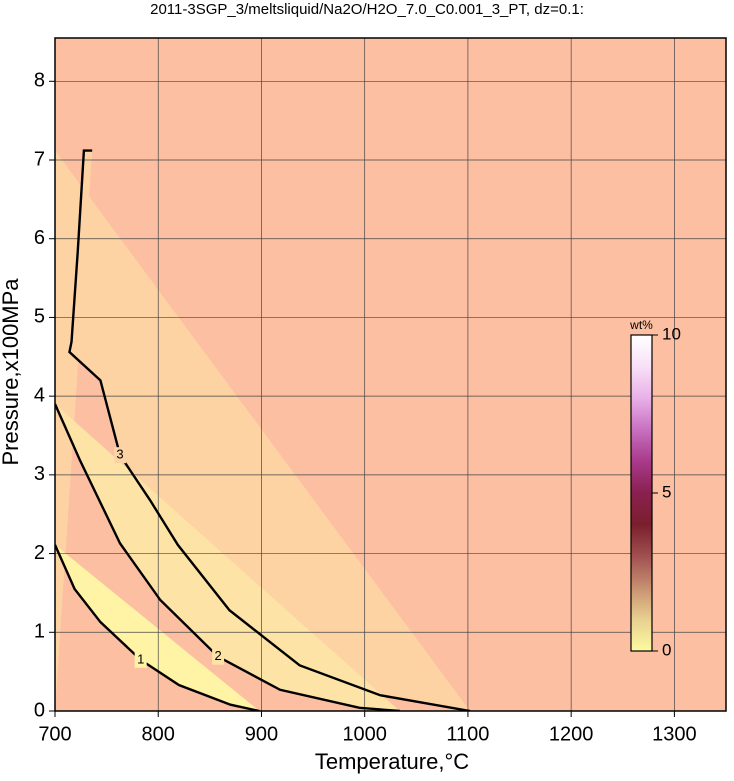 The image size is (734, 781). What do you see at coordinates (655, 488) in the screenshot?
I see `colorbar: wt% 0 5 10` at bounding box center [655, 488].